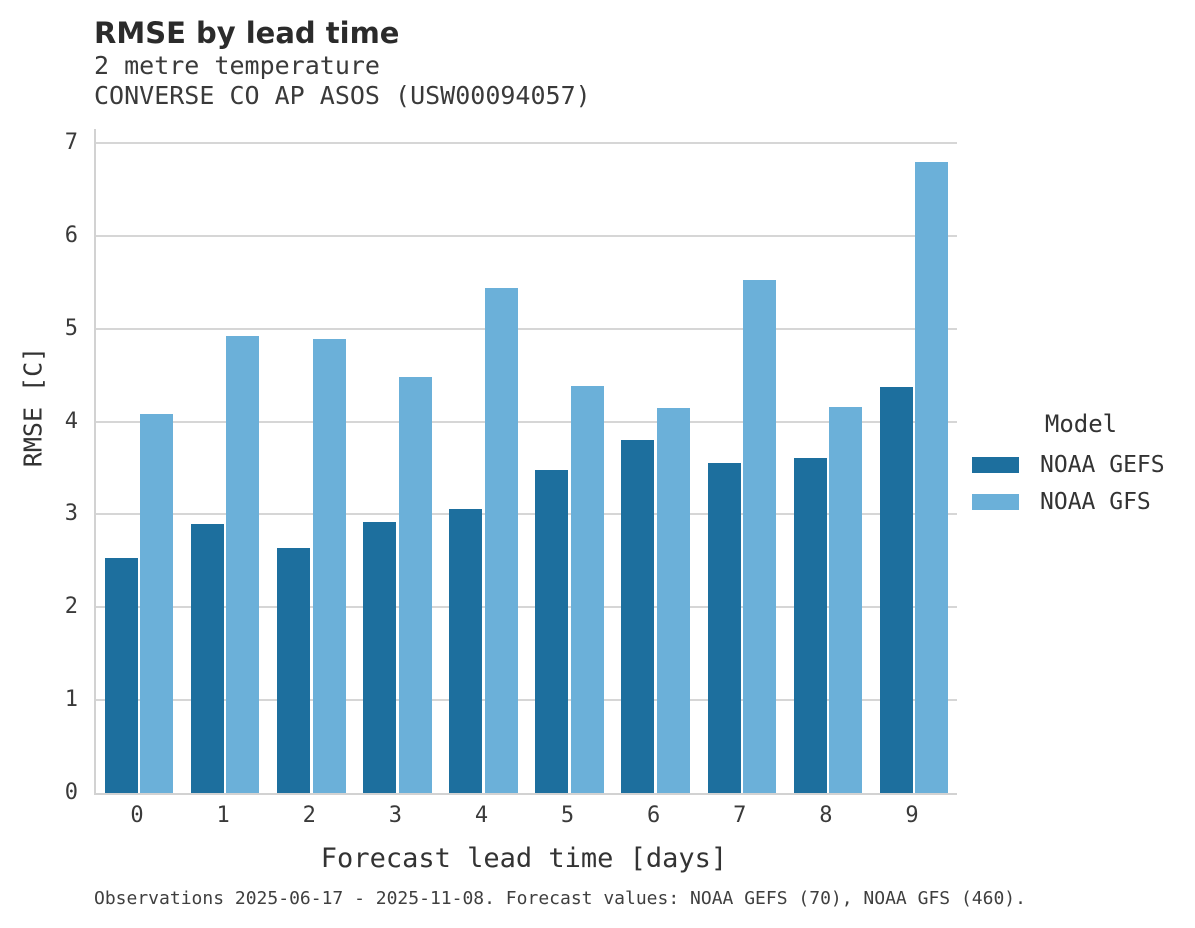  Describe the element at coordinates (526, 142) in the screenshot. I see `gridline-y7` at that location.